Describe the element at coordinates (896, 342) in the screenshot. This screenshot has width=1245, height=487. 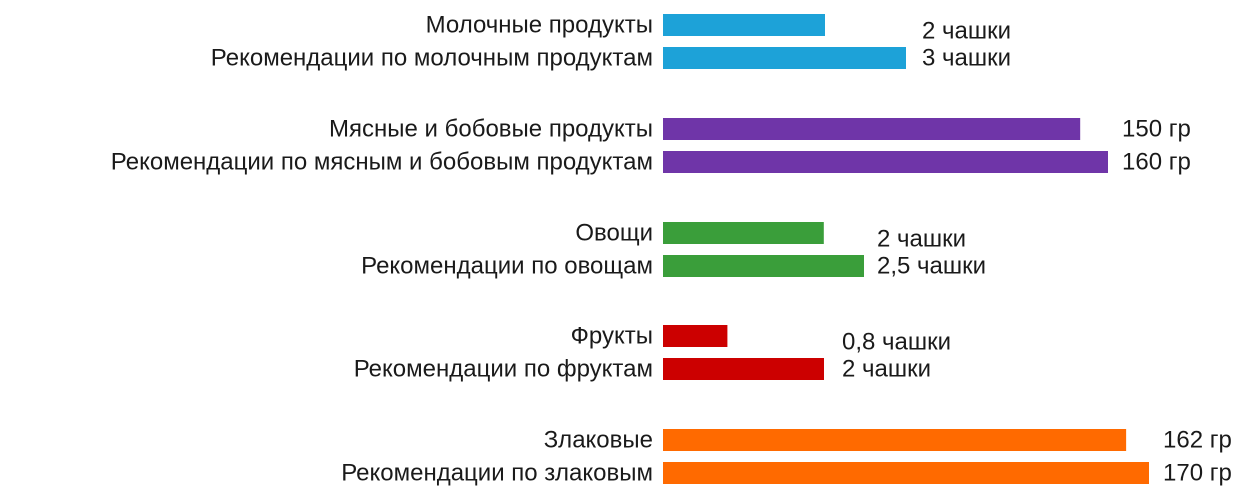
I see `data-label: 0,8 чашки` at that location.